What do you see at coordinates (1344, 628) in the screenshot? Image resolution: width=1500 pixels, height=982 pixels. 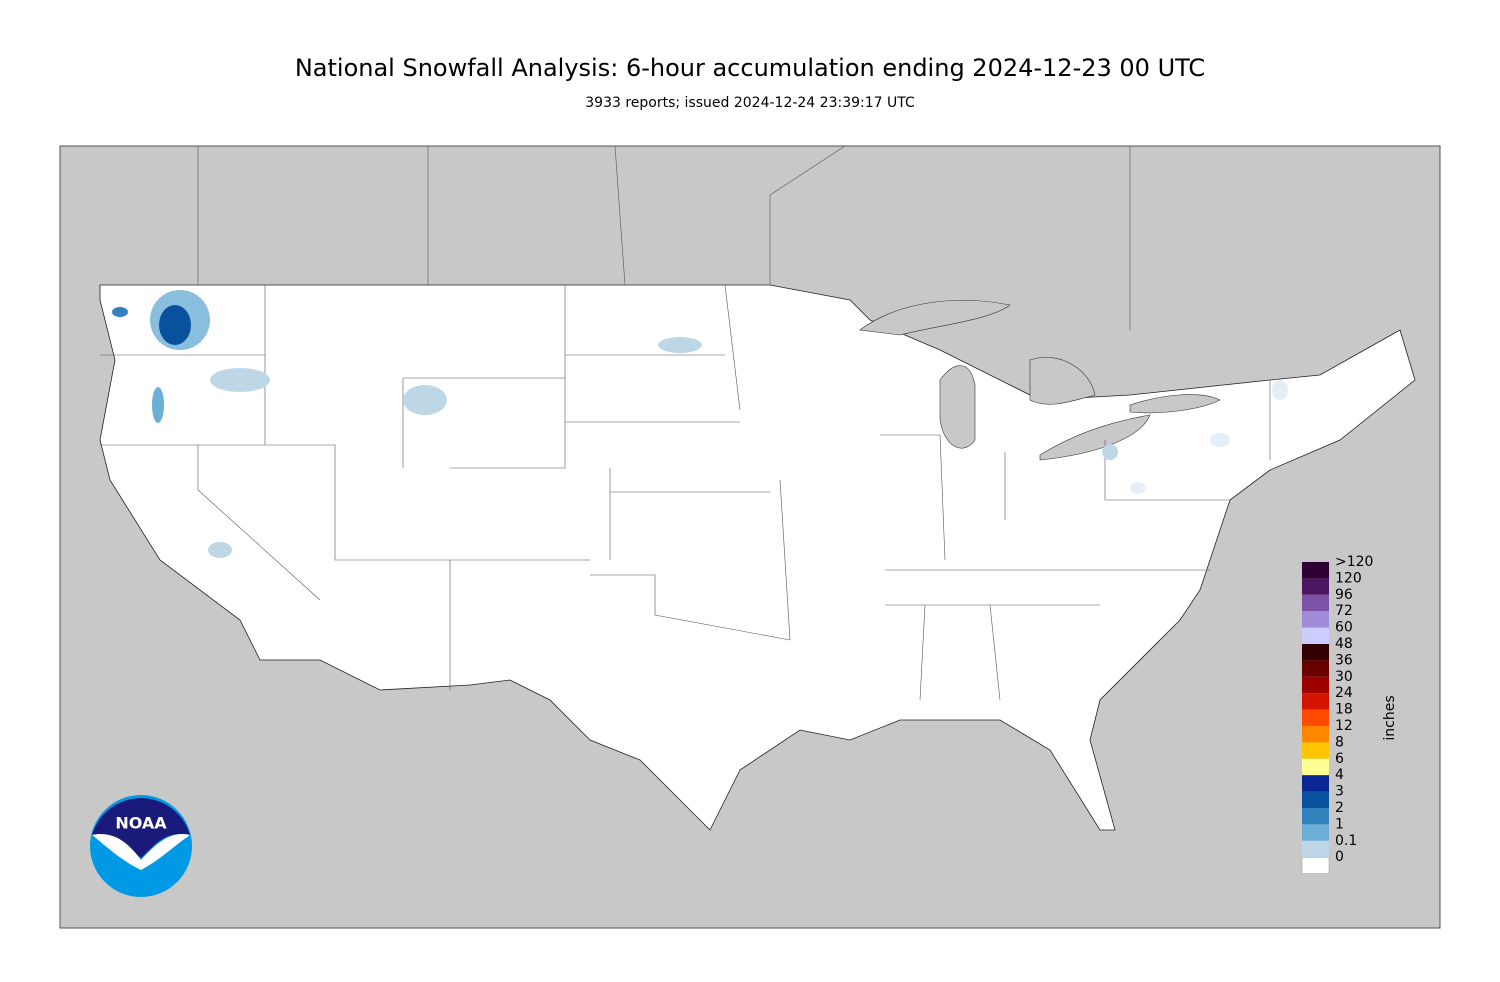 I see `legend-label: 60` at bounding box center [1344, 628].